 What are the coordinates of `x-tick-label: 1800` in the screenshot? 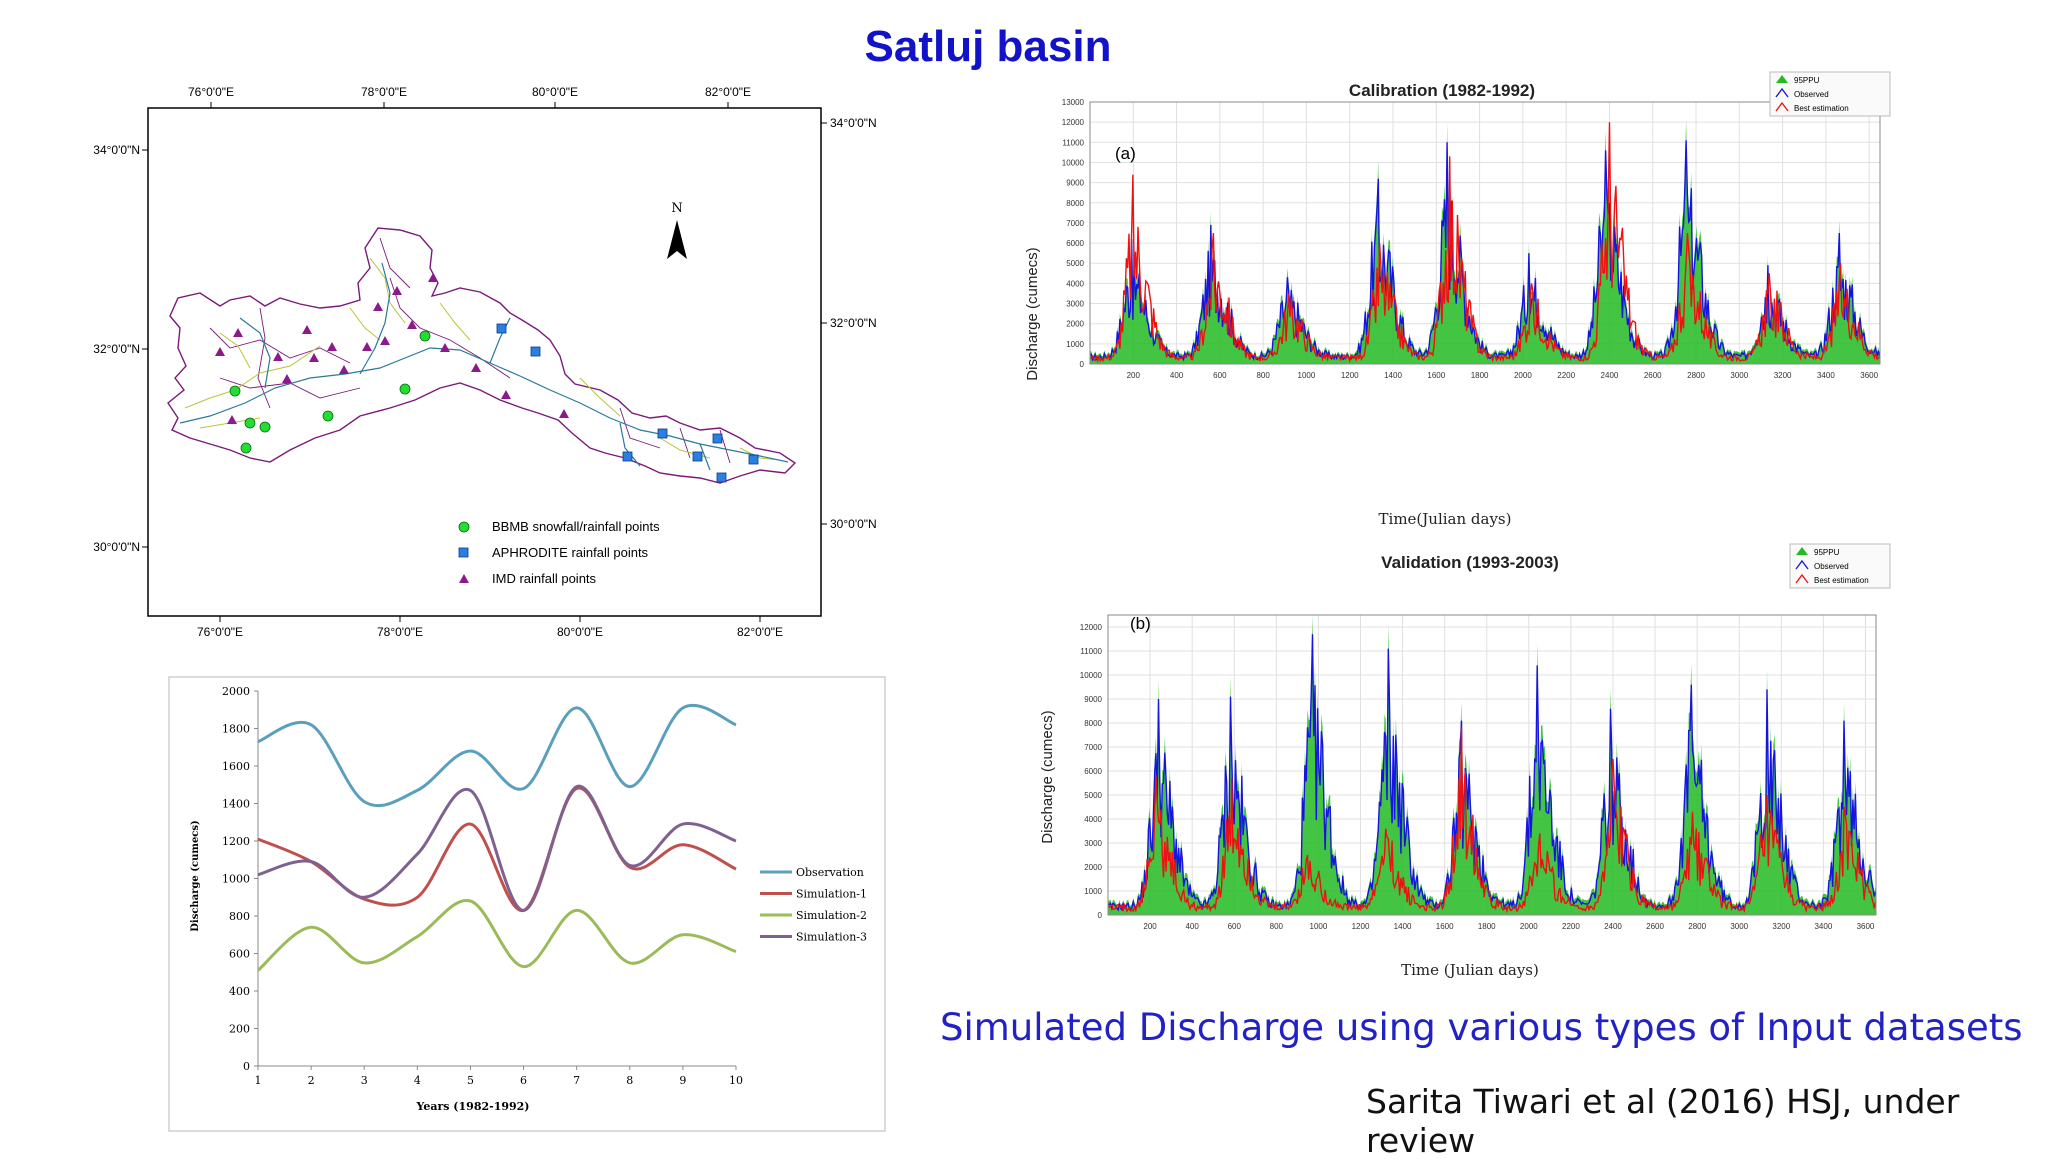 It's located at (1487, 926).